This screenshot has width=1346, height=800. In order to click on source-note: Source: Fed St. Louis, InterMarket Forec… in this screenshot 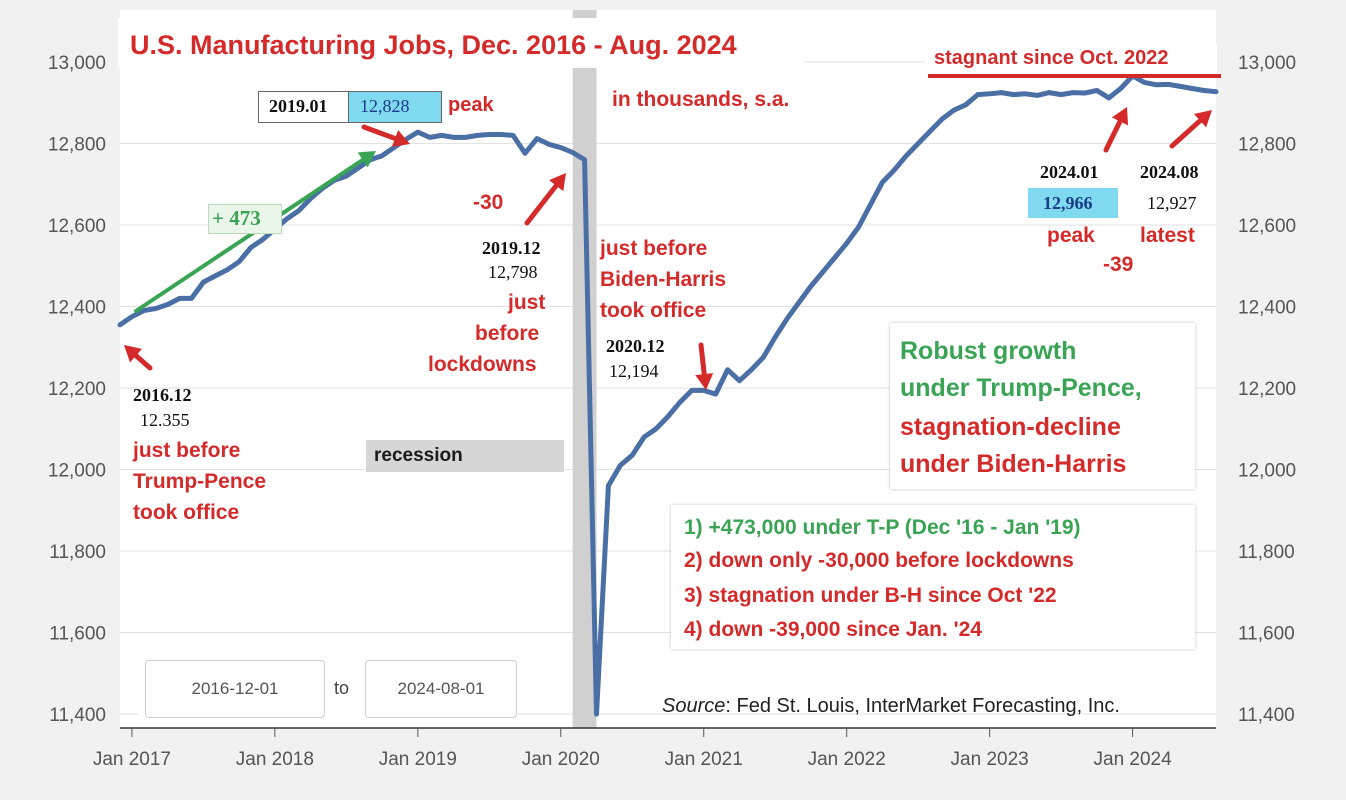, I will do `click(891, 706)`.